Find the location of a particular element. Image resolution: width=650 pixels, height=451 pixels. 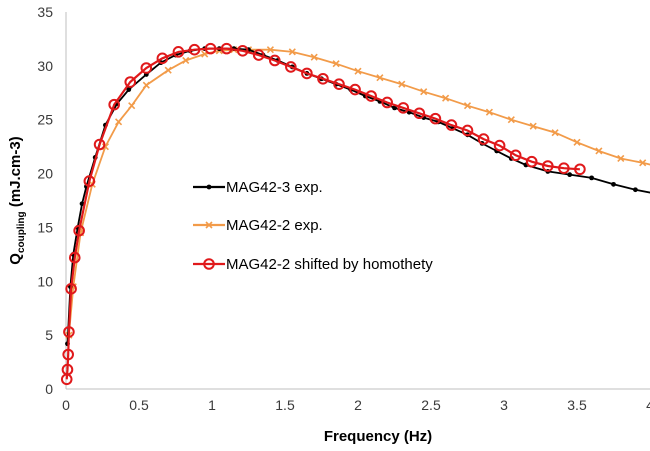

x-axis: 0 0.5 1 1.5 2 2.5 3 3.5 4 is located at coordinates (356, 400).